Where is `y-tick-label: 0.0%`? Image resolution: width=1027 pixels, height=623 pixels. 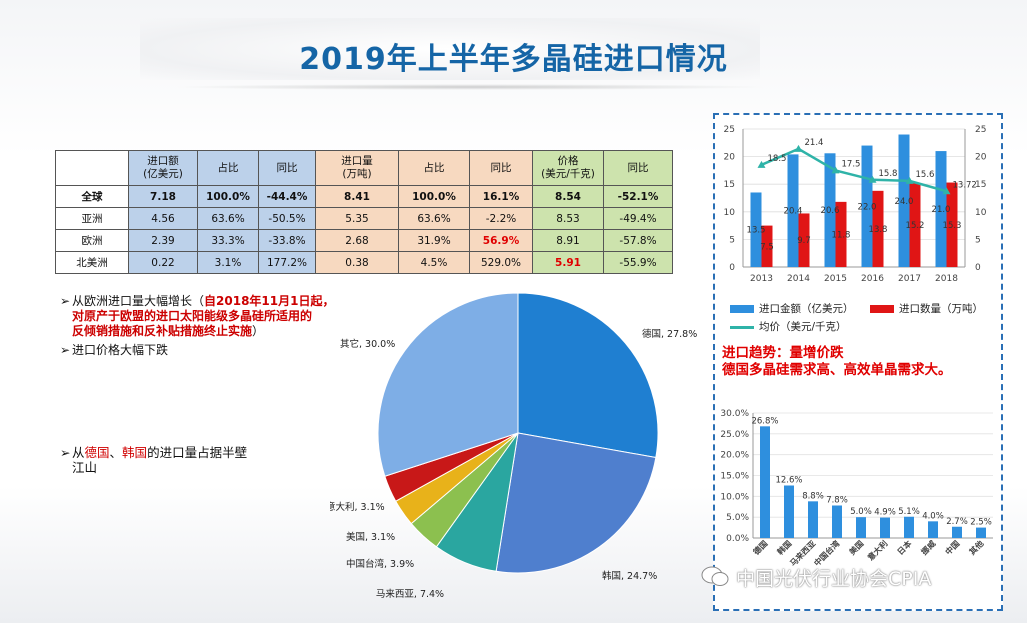 y-tick-label: 0.0% is located at coordinates (737, 539).